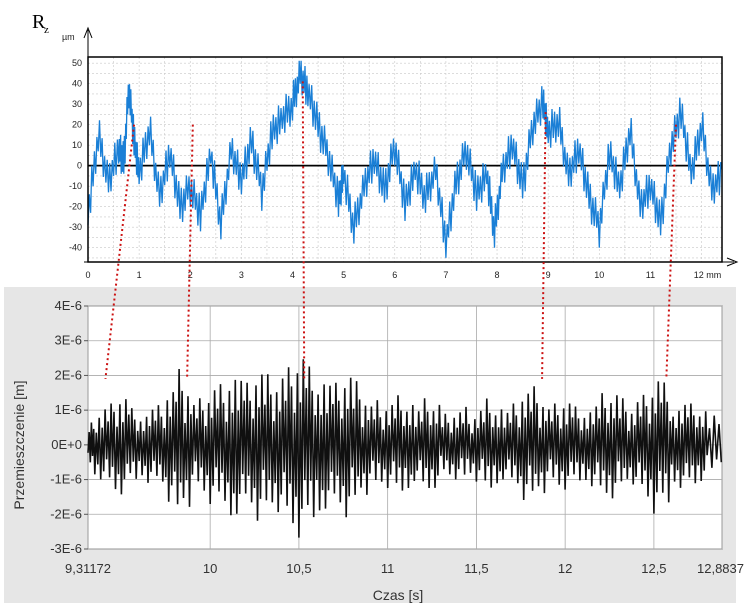 The image size is (746, 603). What do you see at coordinates (88, 32) in the screenshot?
I see `top-y-axis-arrowhead` at bounding box center [88, 32].